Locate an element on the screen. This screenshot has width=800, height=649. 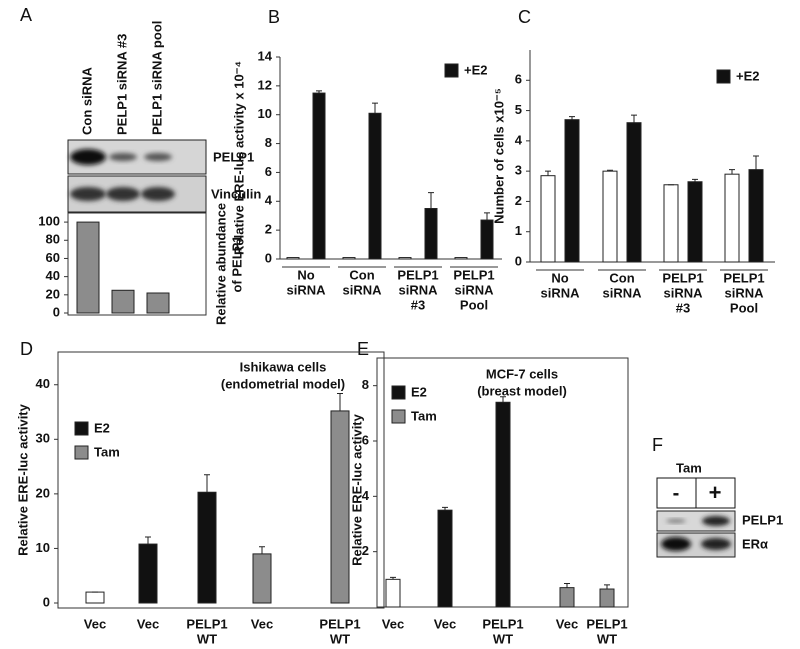
y-axis-label: Relative ERE-luc activity is located at coordinates (356, 489).